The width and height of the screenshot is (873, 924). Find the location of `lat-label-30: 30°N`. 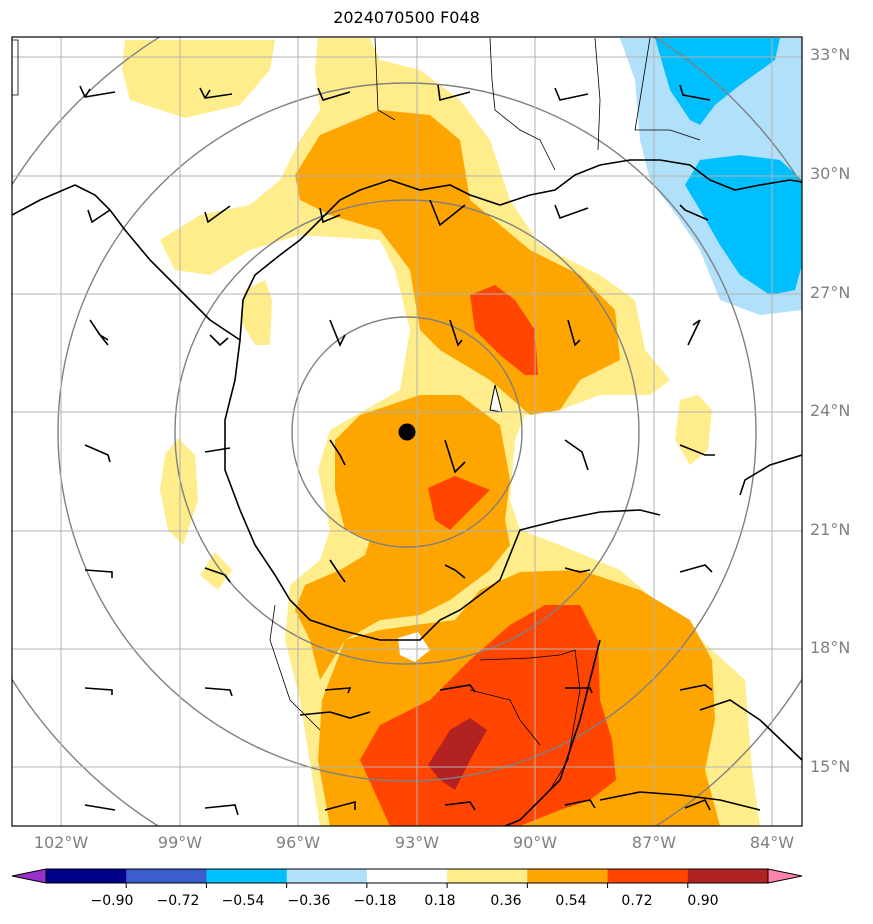

lat-label-30: 30°N is located at coordinates (830, 173).